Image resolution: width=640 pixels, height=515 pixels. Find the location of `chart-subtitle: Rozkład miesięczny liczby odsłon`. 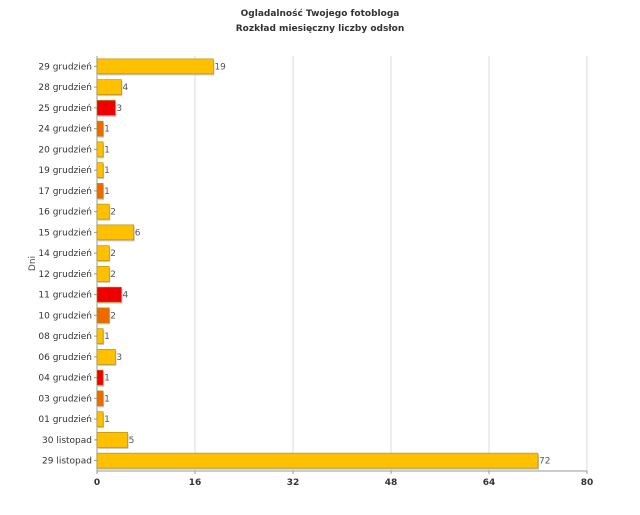

chart-subtitle: Rozkład miesięczny liczby odsłon is located at coordinates (320, 29).